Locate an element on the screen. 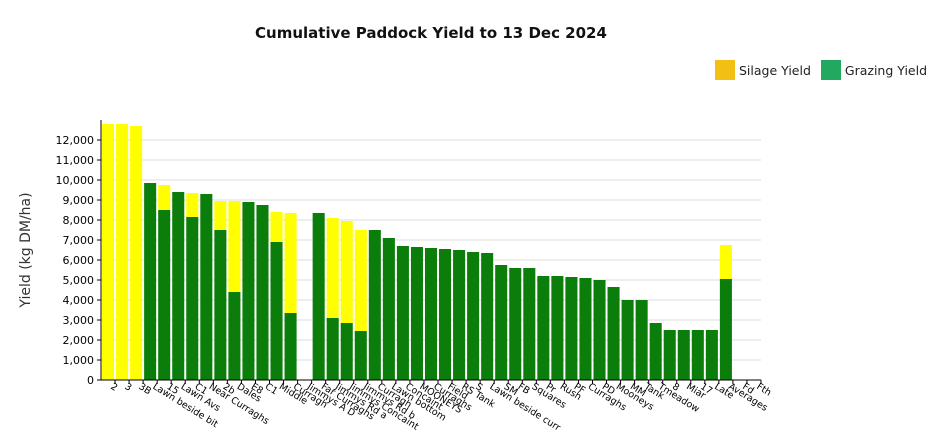  y-tick-label: 0 is located at coordinates (90, 380).